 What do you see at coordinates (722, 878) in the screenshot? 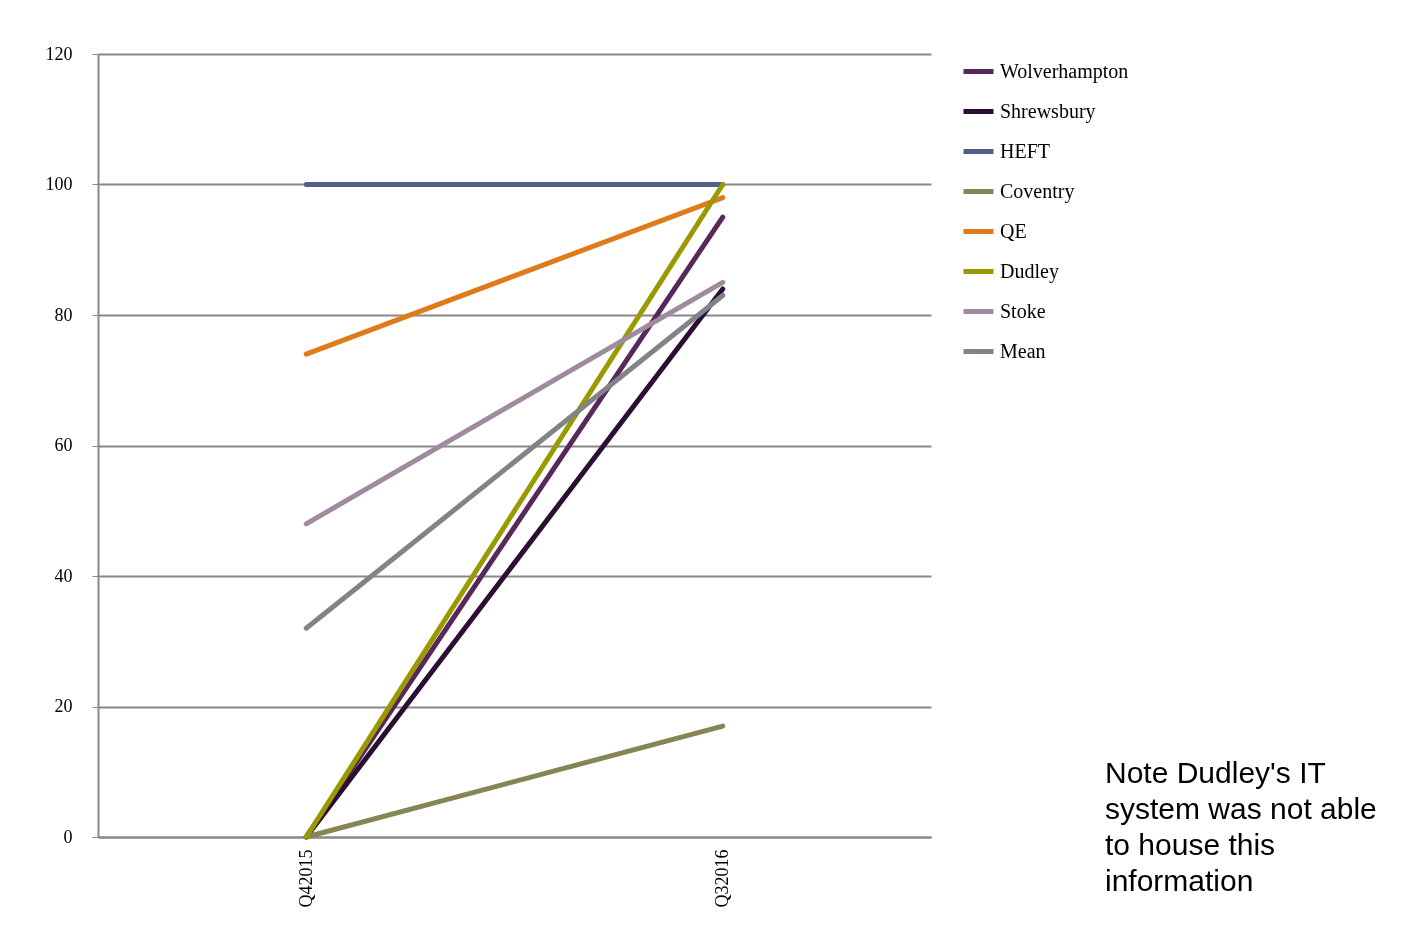
I see `x-tick-label: Q32016` at bounding box center [722, 878].